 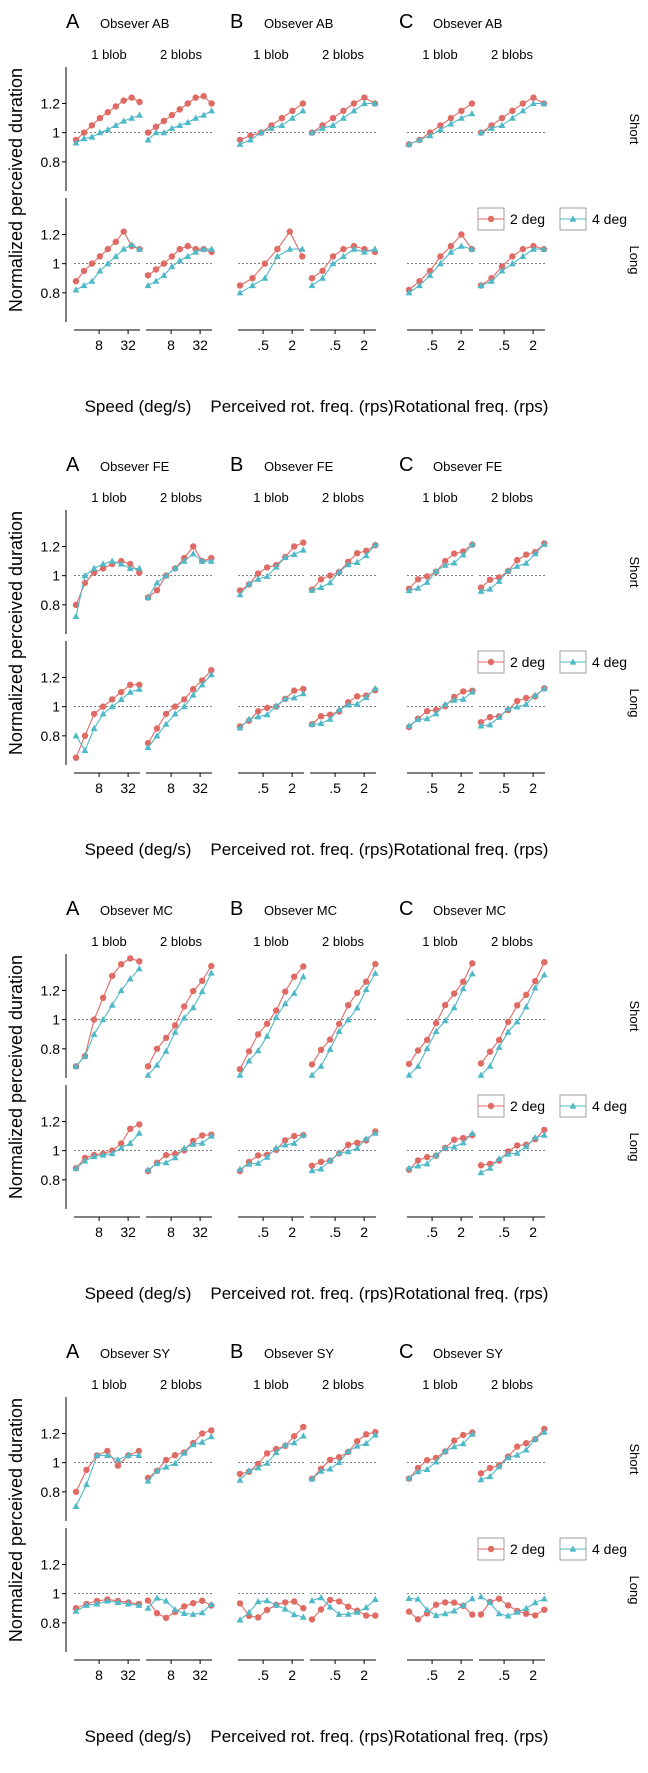 I want to click on panel-title-c: Obsever AB, so click(x=467, y=23).